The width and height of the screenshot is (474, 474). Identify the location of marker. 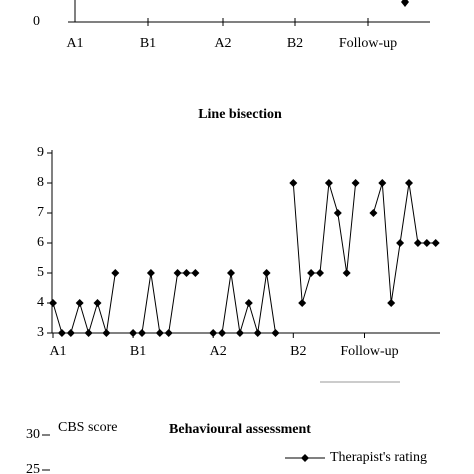
(405, 3).